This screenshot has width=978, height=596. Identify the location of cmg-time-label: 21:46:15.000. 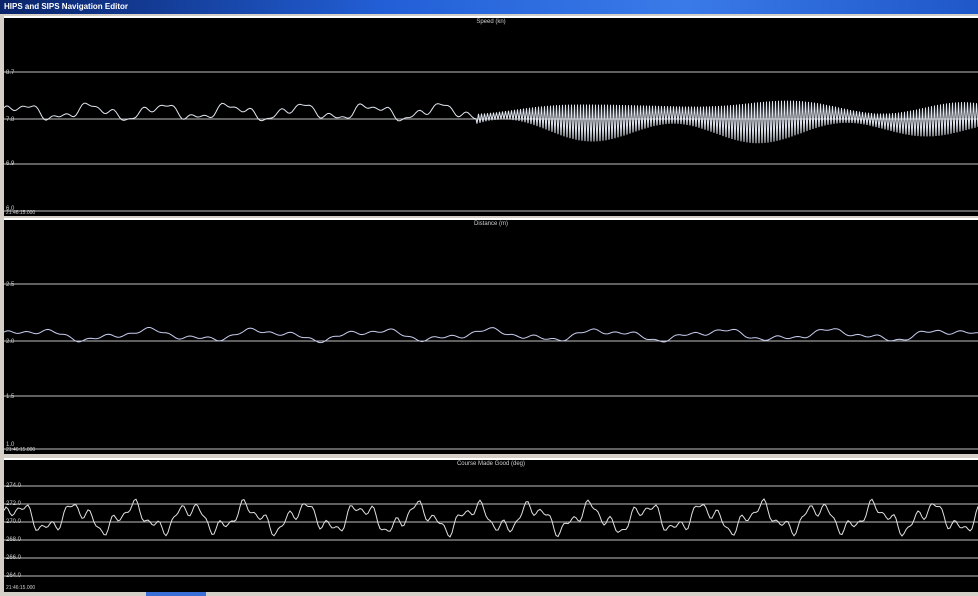
(21, 588).